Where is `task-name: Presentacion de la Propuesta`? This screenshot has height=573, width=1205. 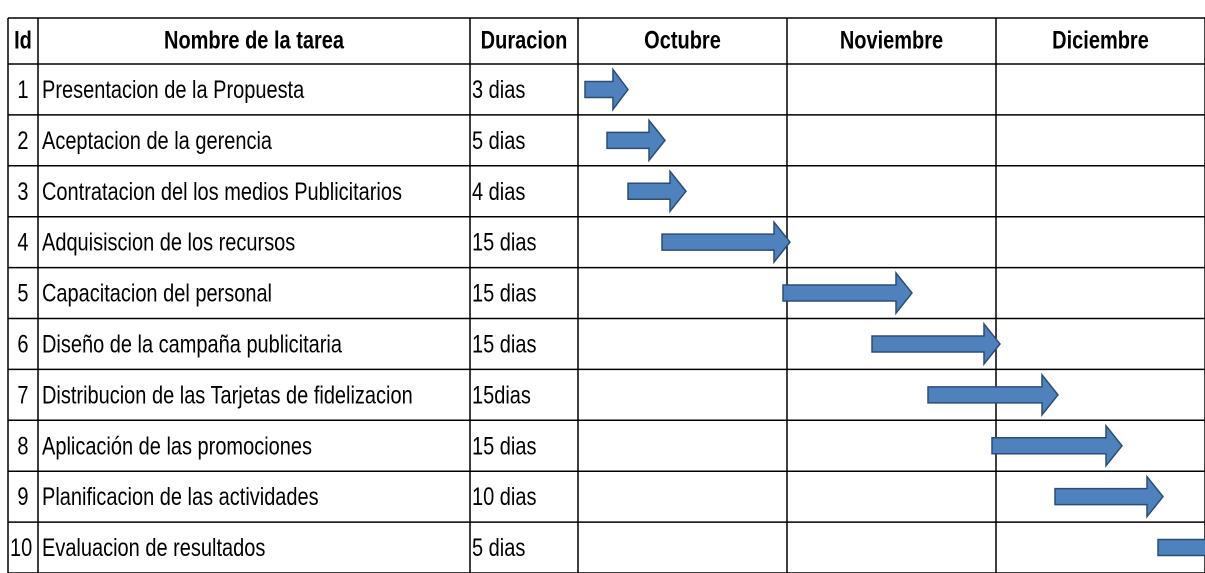
task-name: Presentacion de la Propuesta is located at coordinates (173, 90).